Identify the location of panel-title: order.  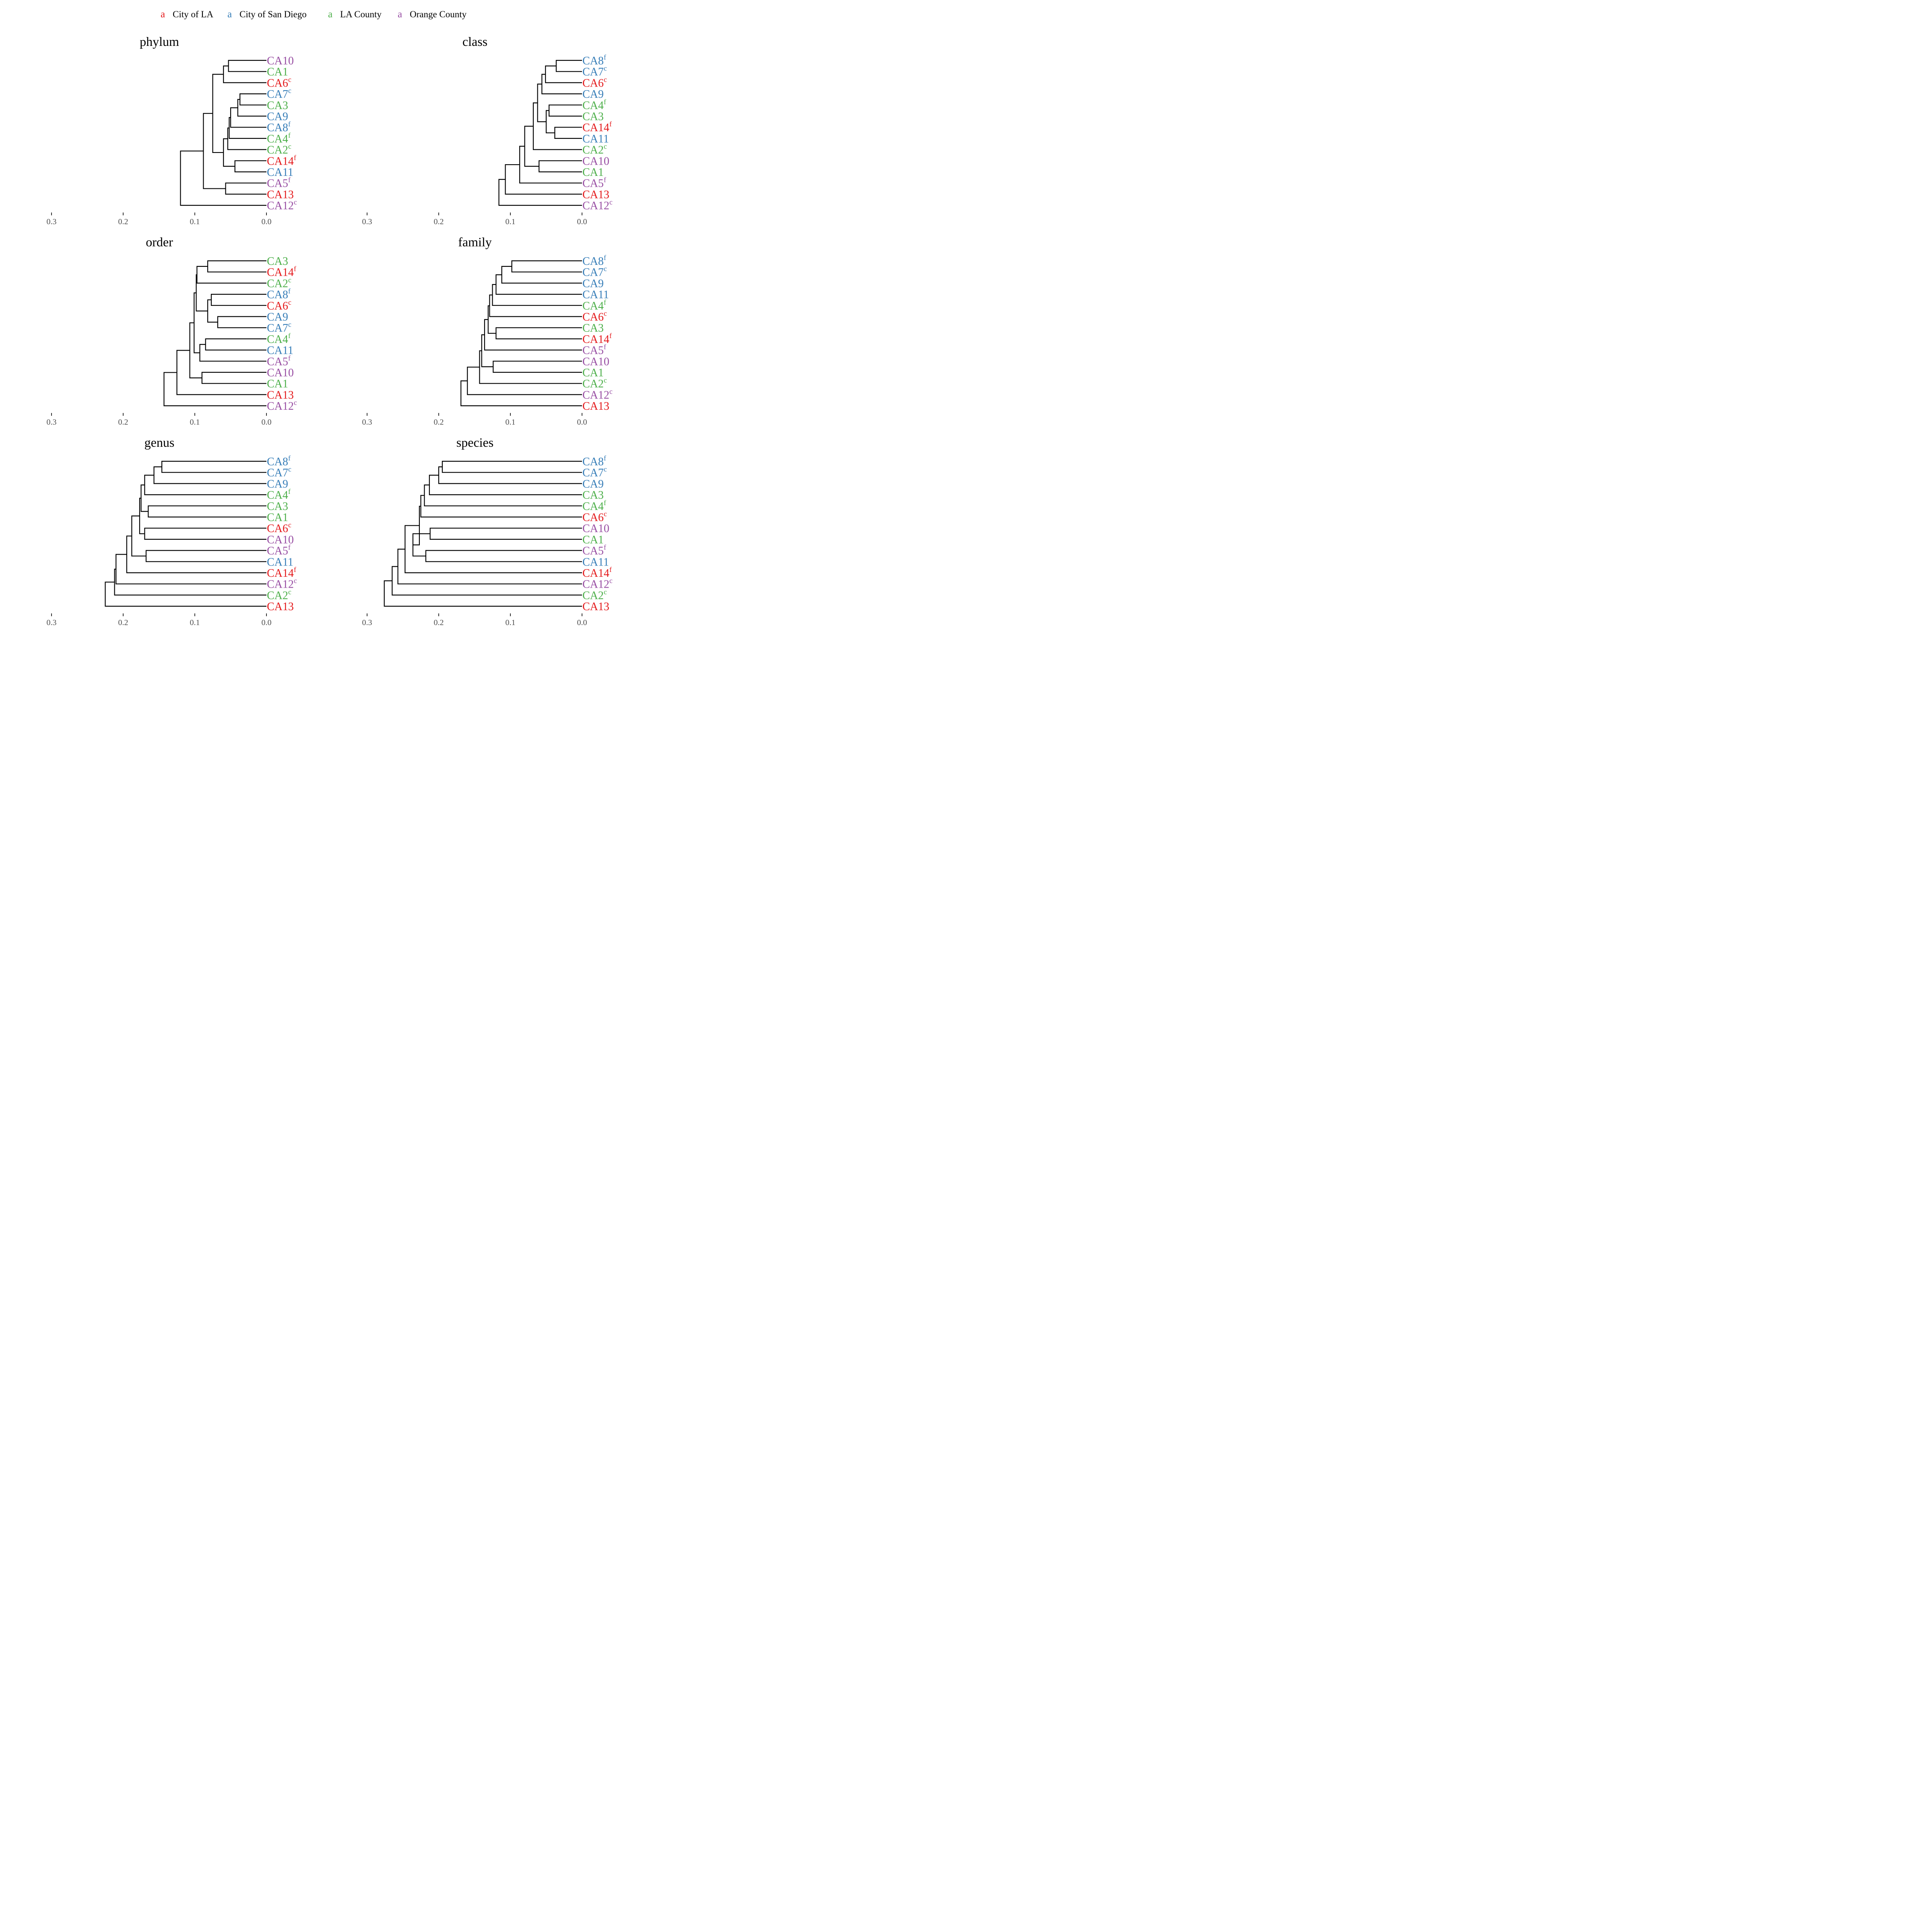
(159, 242).